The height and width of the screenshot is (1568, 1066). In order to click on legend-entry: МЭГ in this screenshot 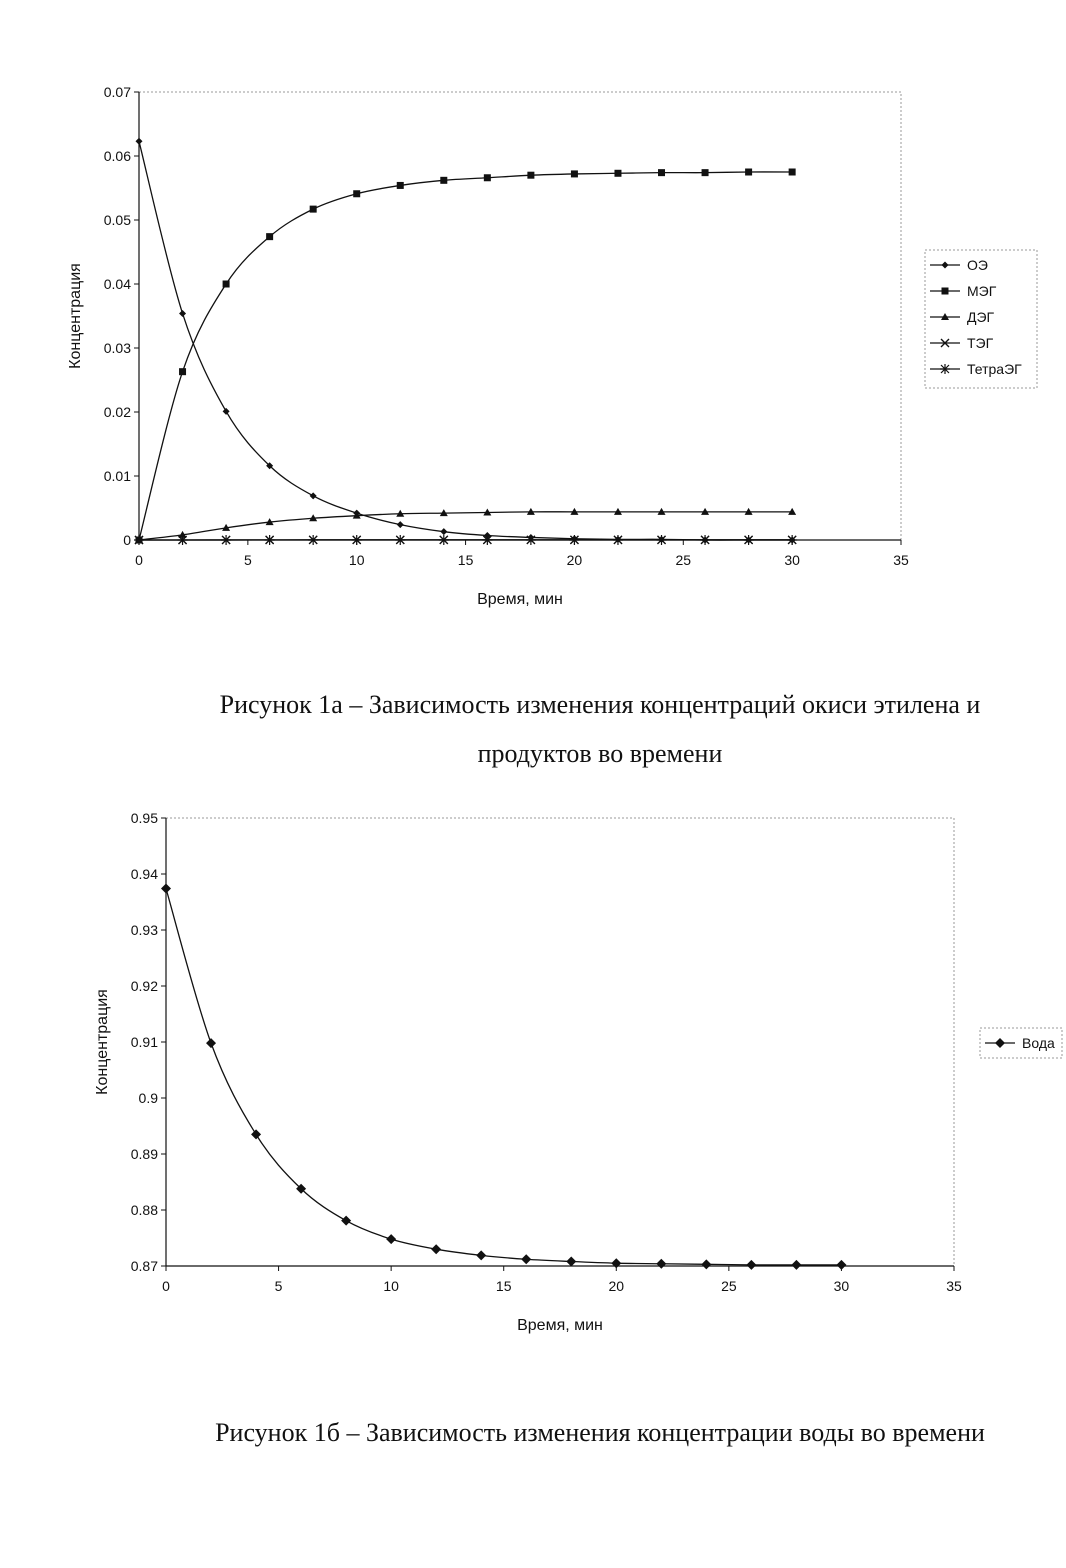, I will do `click(963, 291)`.